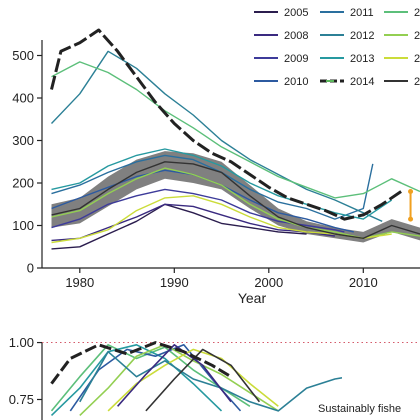  I want to click on legend-label: 2012, so click(362, 36).